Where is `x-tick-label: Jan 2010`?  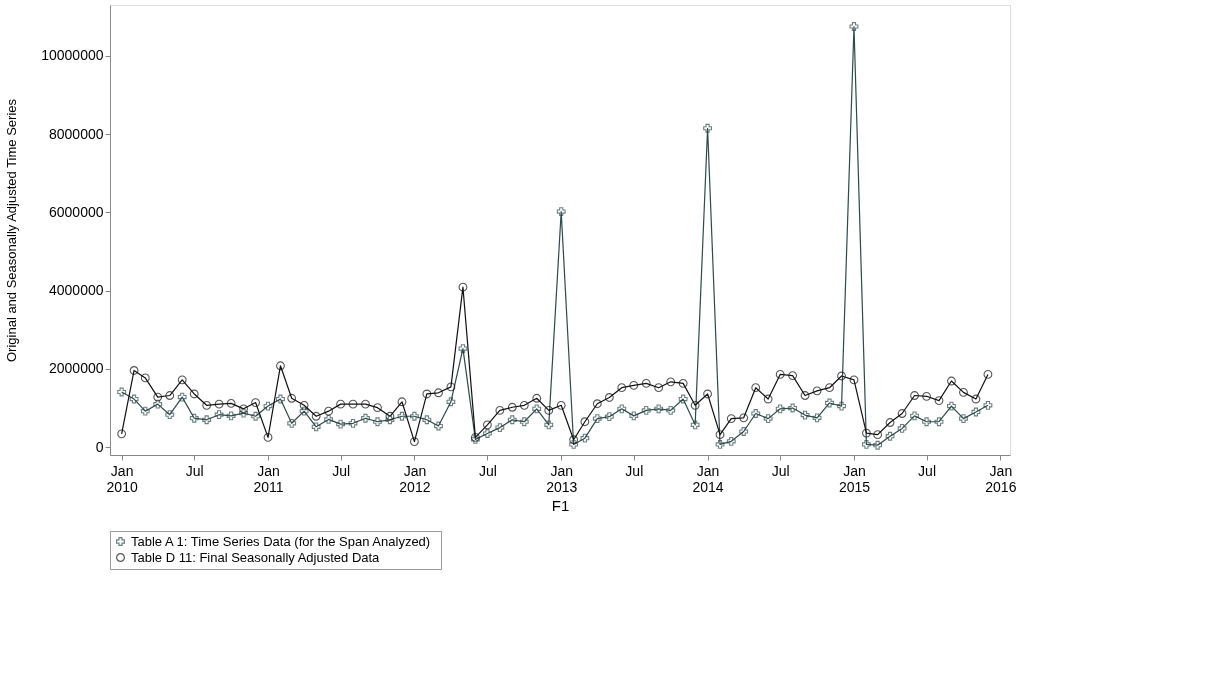 x-tick-label: Jan 2010 is located at coordinates (122, 478).